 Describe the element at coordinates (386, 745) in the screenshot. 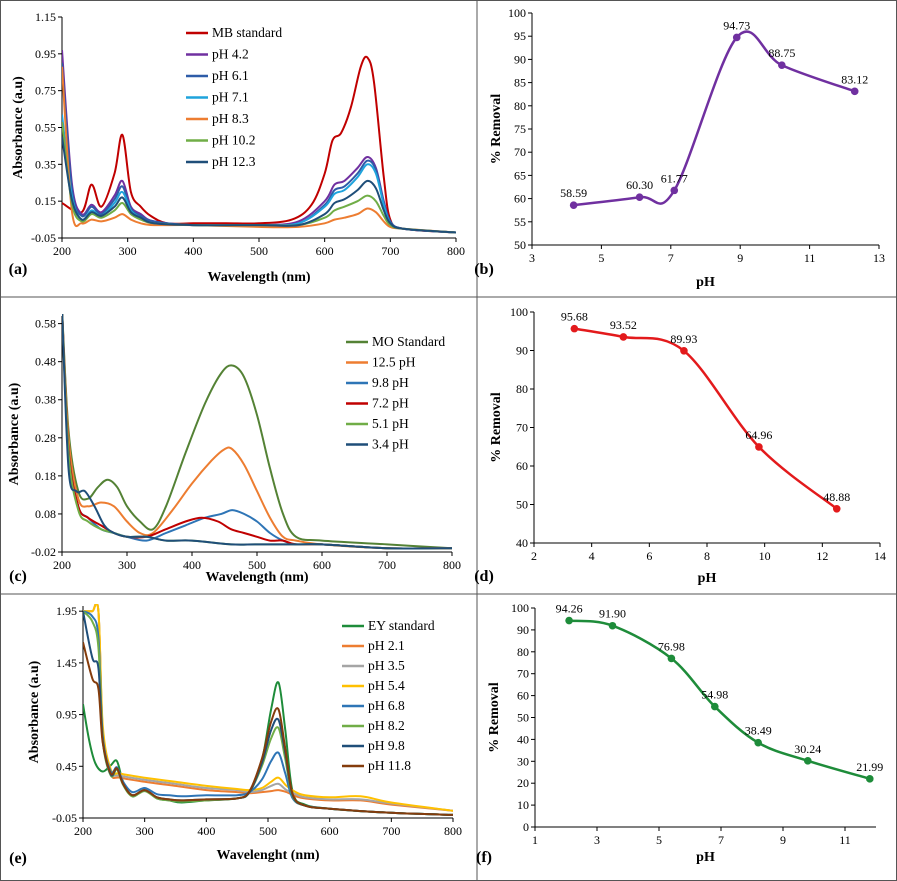

I see `legend-entry: pH 9.8` at that location.